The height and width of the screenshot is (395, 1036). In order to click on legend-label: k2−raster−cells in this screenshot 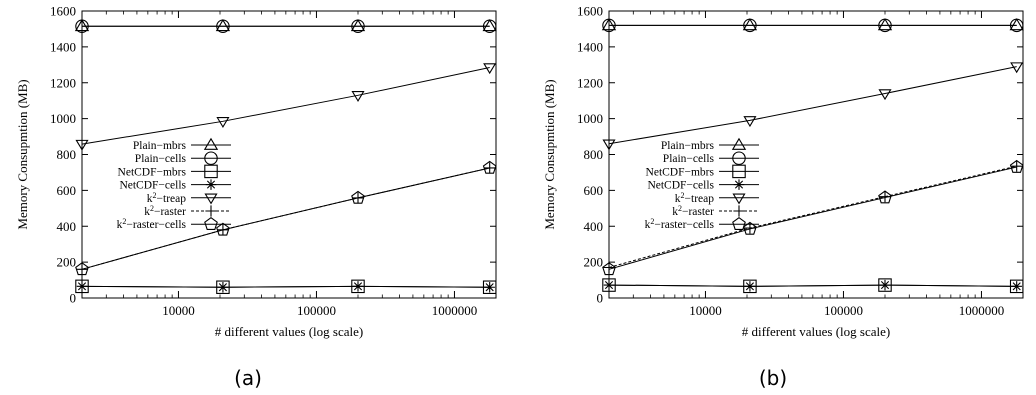, I will do `click(680, 224)`.